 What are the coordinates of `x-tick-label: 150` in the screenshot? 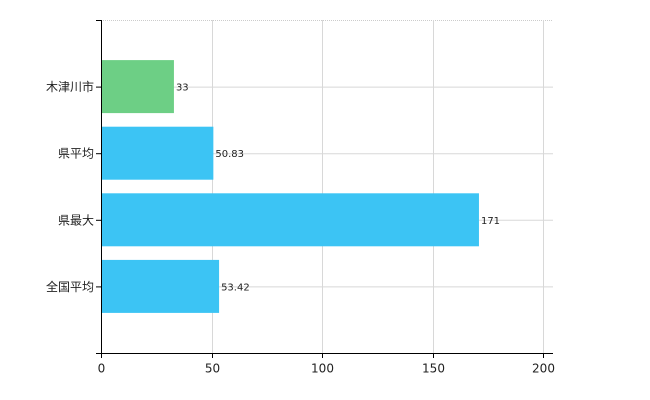 It's located at (433, 369).